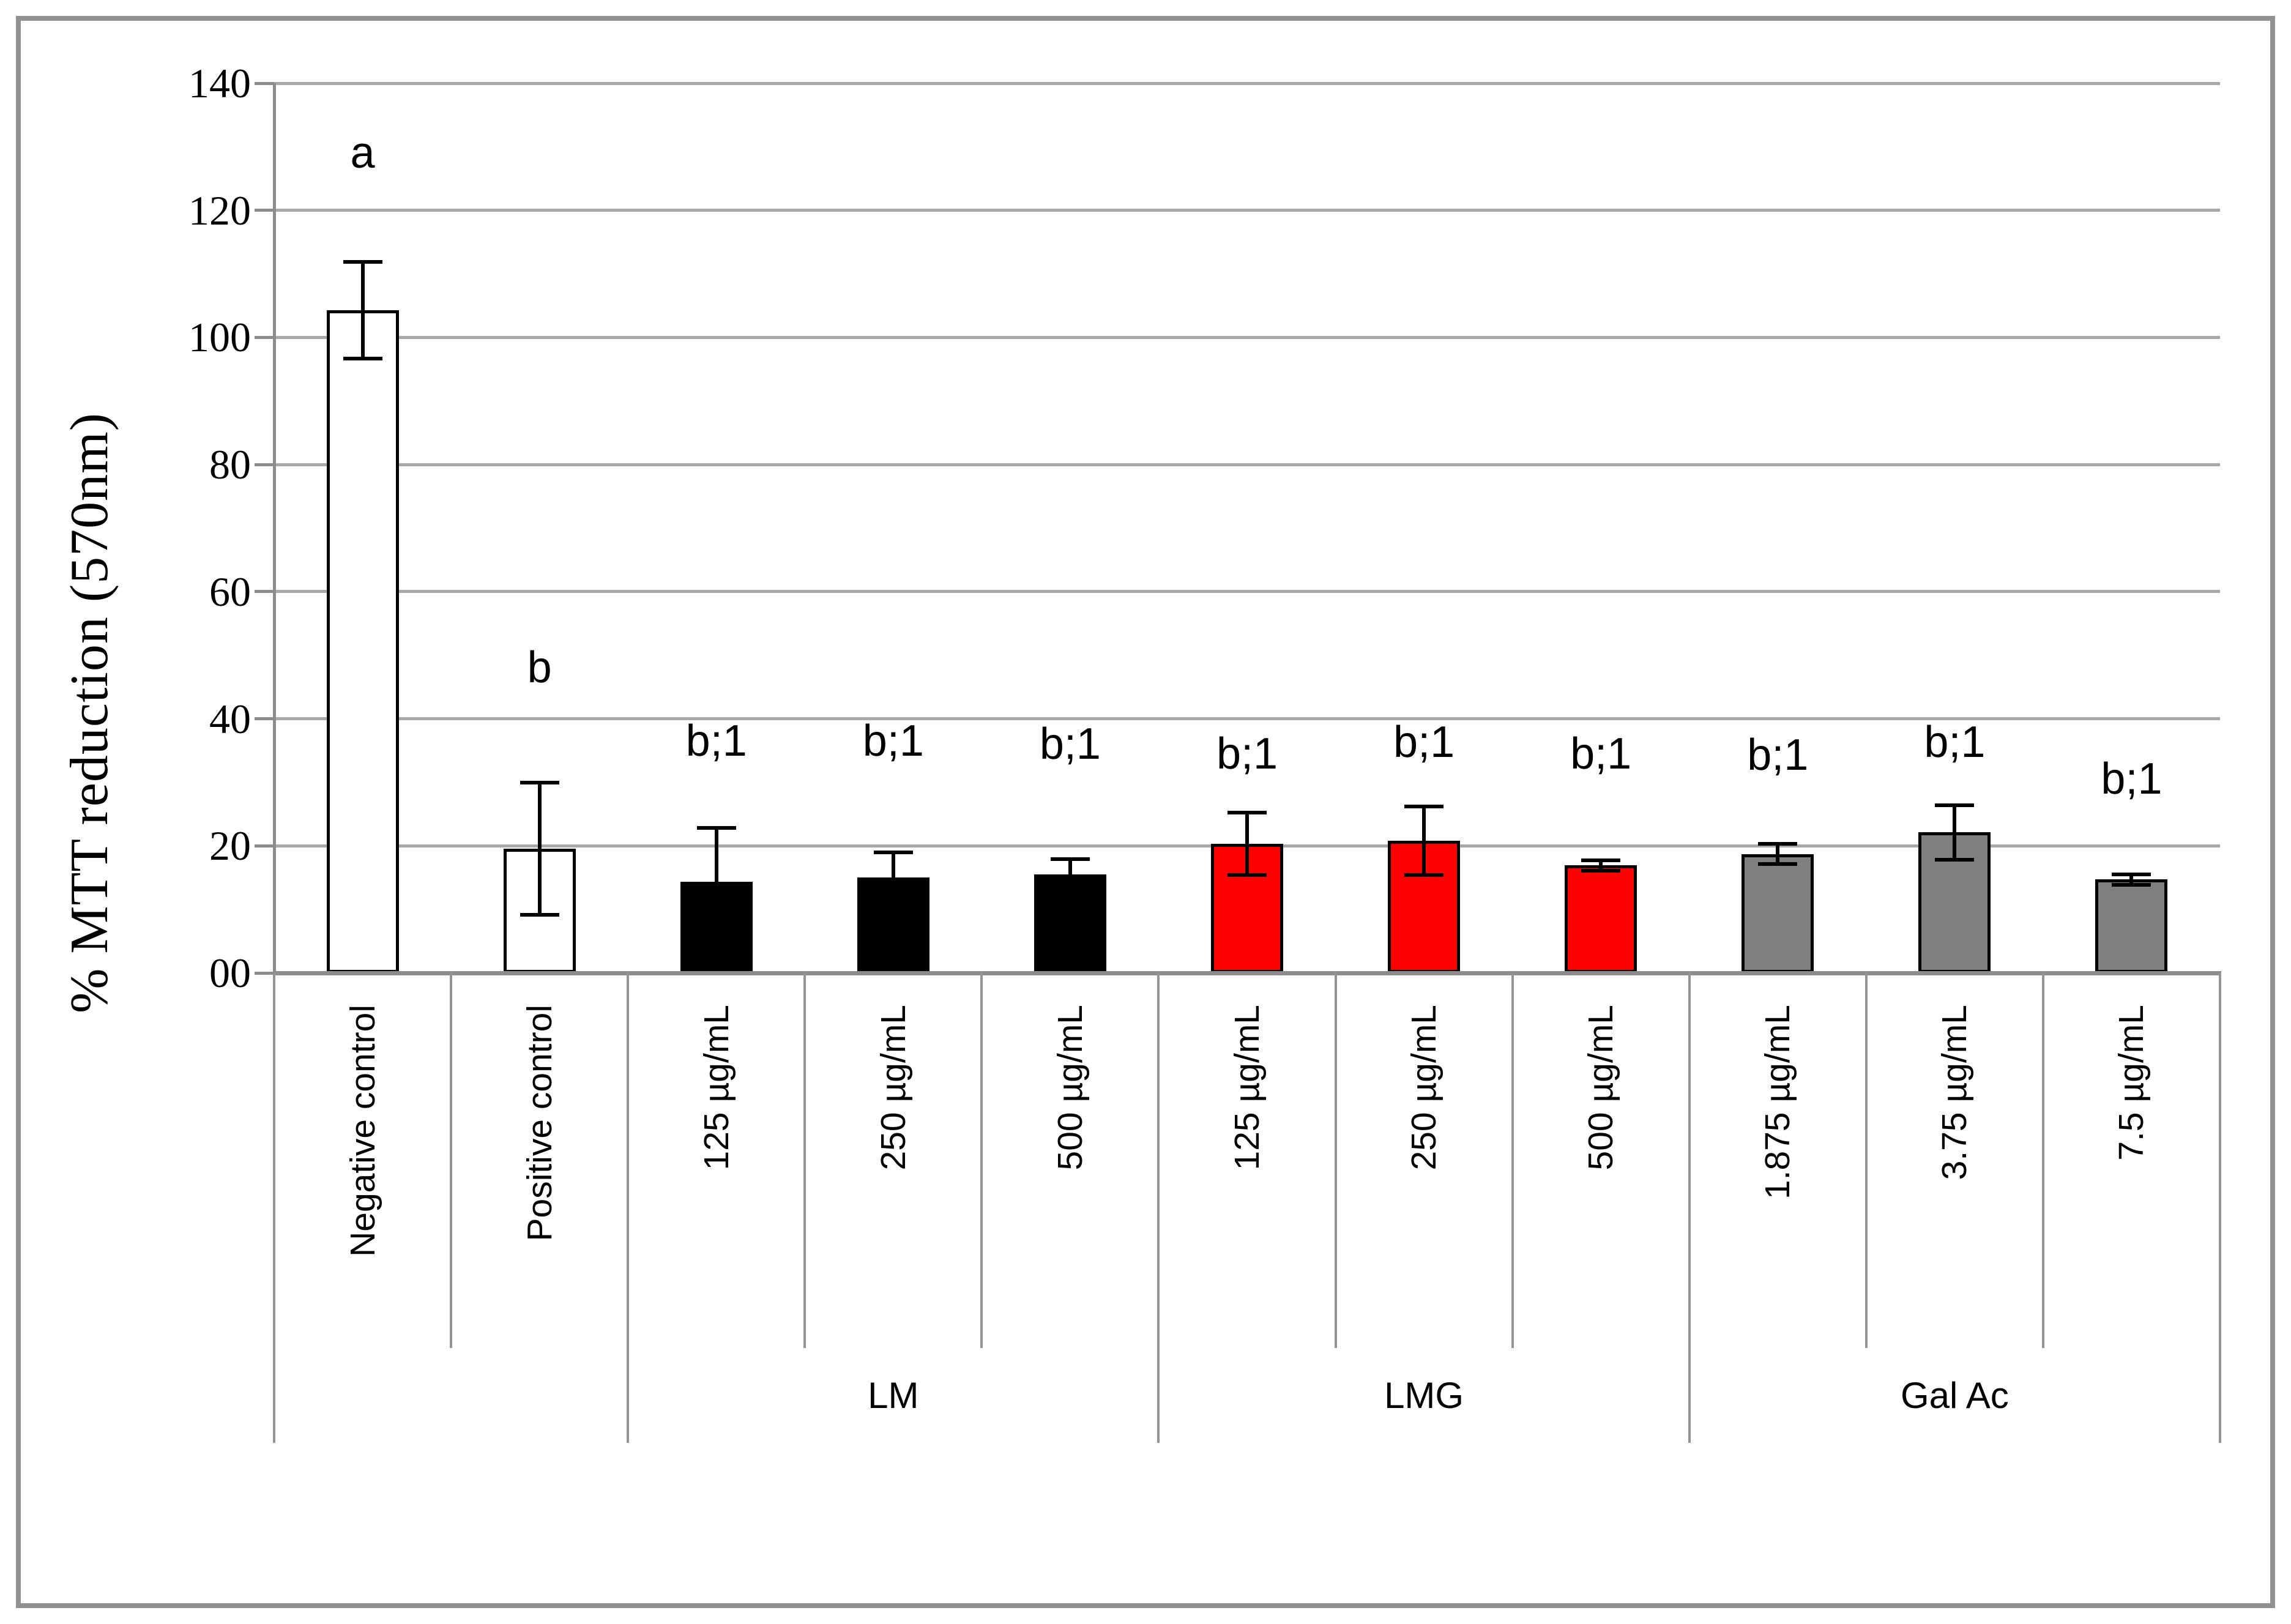 The height and width of the screenshot is (1624, 2291). I want to click on x-axis-line, so click(1247, 973).